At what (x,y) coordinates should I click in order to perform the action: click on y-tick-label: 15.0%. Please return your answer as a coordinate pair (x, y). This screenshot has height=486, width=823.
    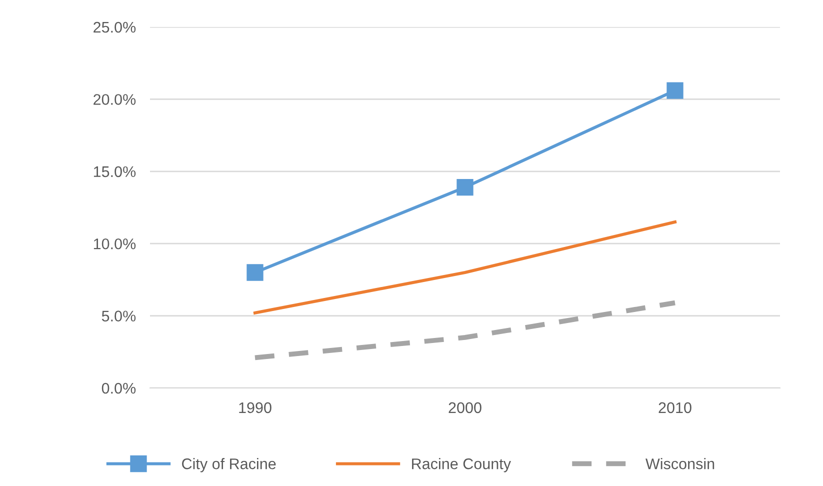
    Looking at the image, I should click on (115, 172).